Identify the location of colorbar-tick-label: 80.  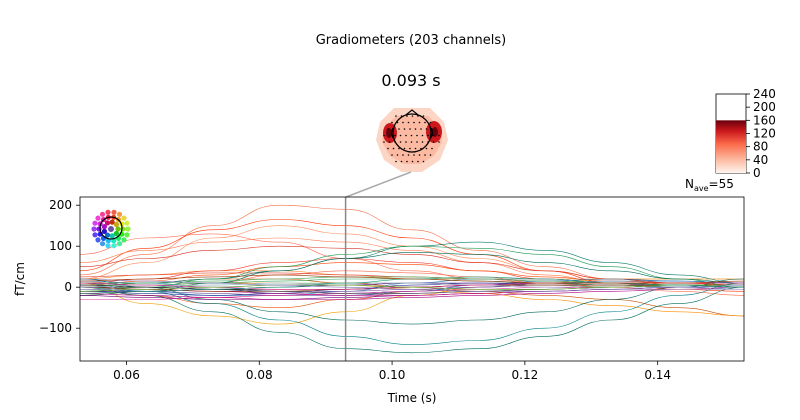
(760, 147).